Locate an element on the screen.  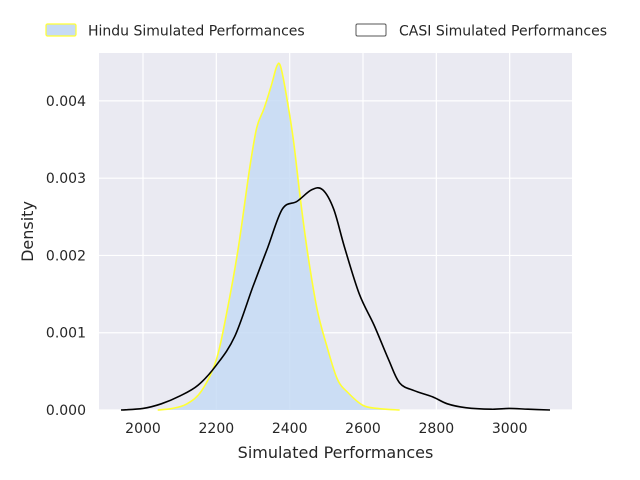
x-axis-label: Simulated Performances is located at coordinates (336, 452).